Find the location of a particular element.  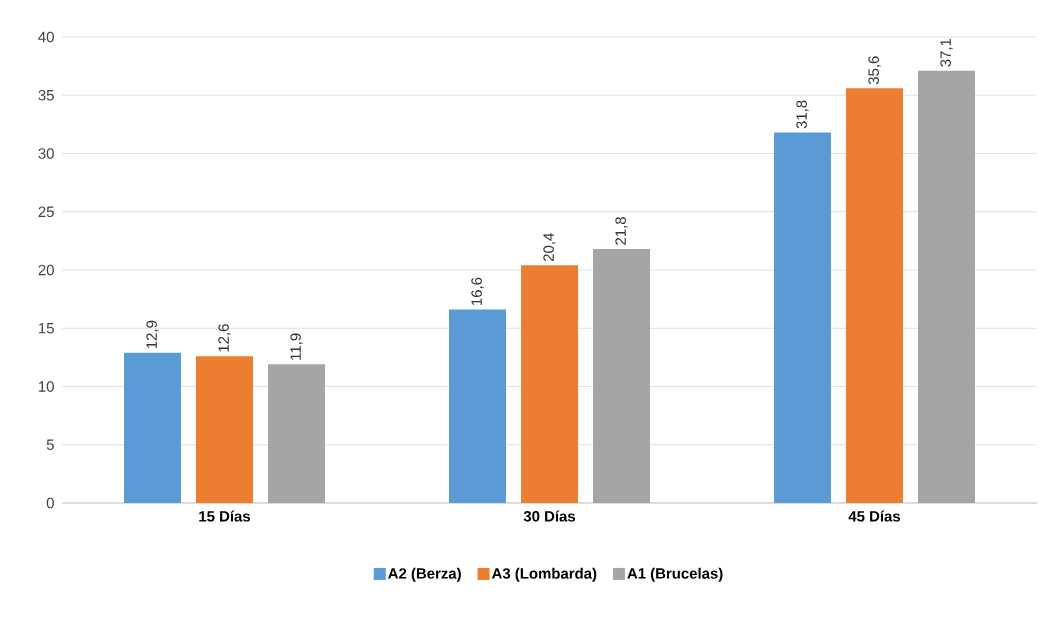

y-tick-label: 0 is located at coordinates (50, 503).